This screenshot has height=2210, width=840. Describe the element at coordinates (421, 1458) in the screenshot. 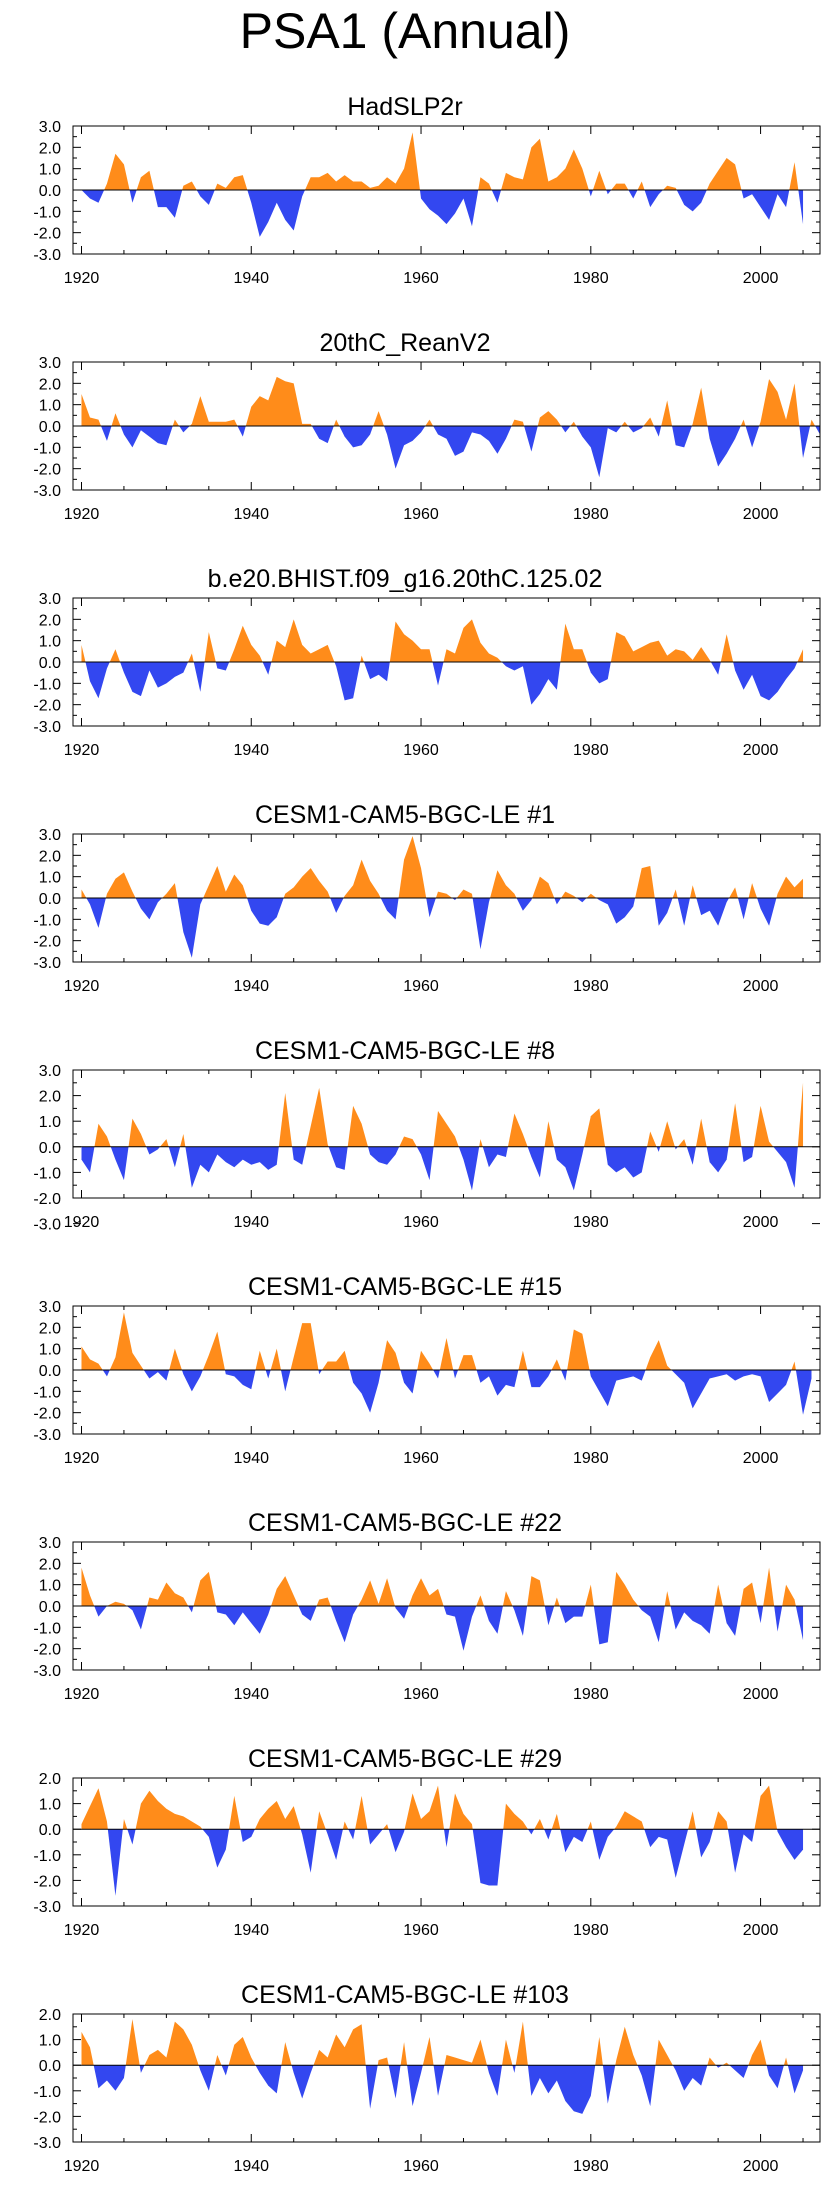

I see `x-tick-label: 1960` at that location.